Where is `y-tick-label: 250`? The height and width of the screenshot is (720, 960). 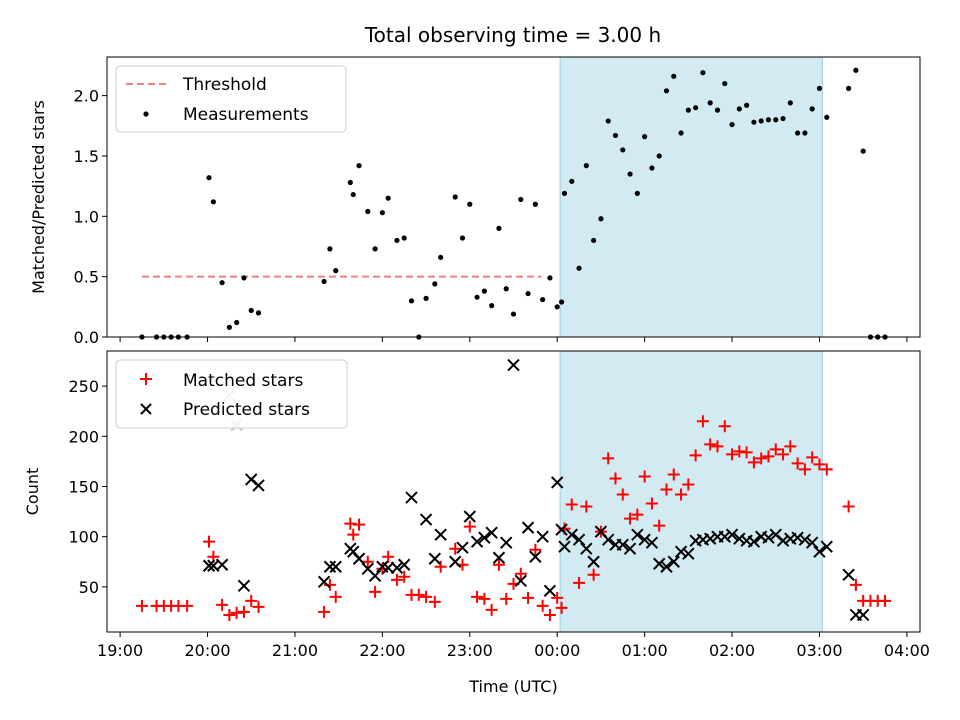 y-tick-label: 250 is located at coordinates (83, 386).